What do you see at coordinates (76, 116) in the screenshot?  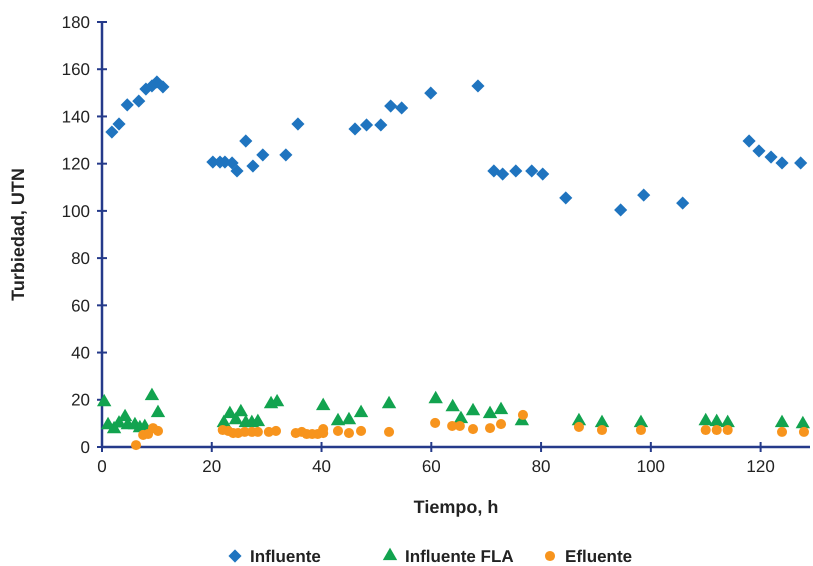 I see `y-tick-label: 140` at bounding box center [76, 116].